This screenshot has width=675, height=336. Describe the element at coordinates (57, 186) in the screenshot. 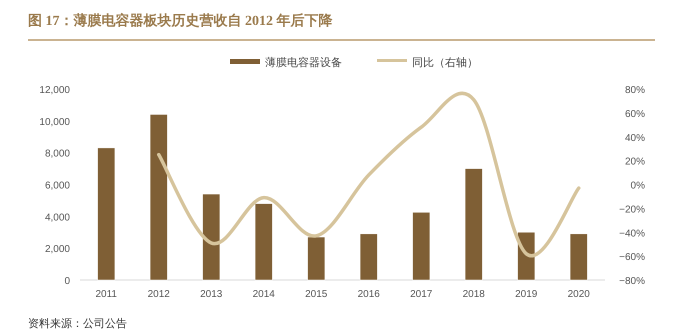

I see `y-tick-label: 6,000` at that location.